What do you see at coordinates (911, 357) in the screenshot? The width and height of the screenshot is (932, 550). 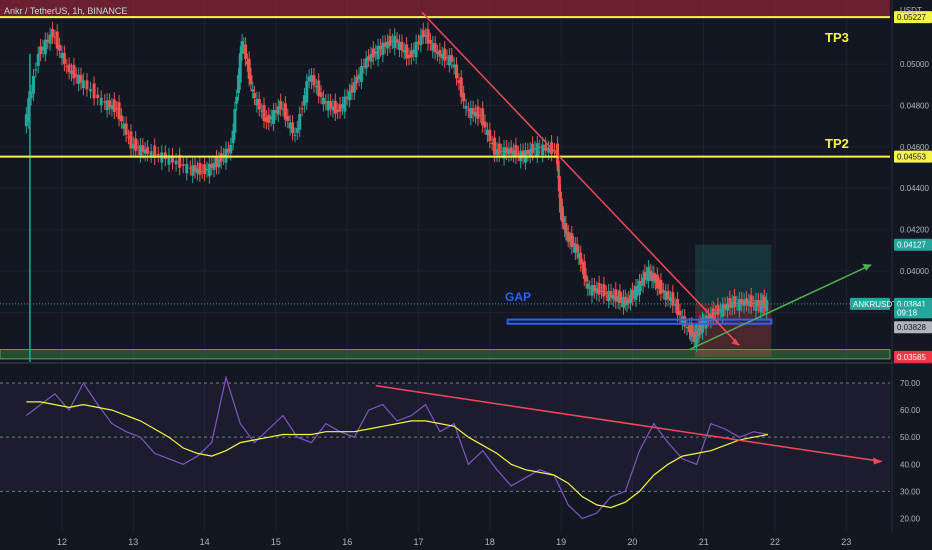 I see `price-badge-label: 0.03585` at bounding box center [911, 357].